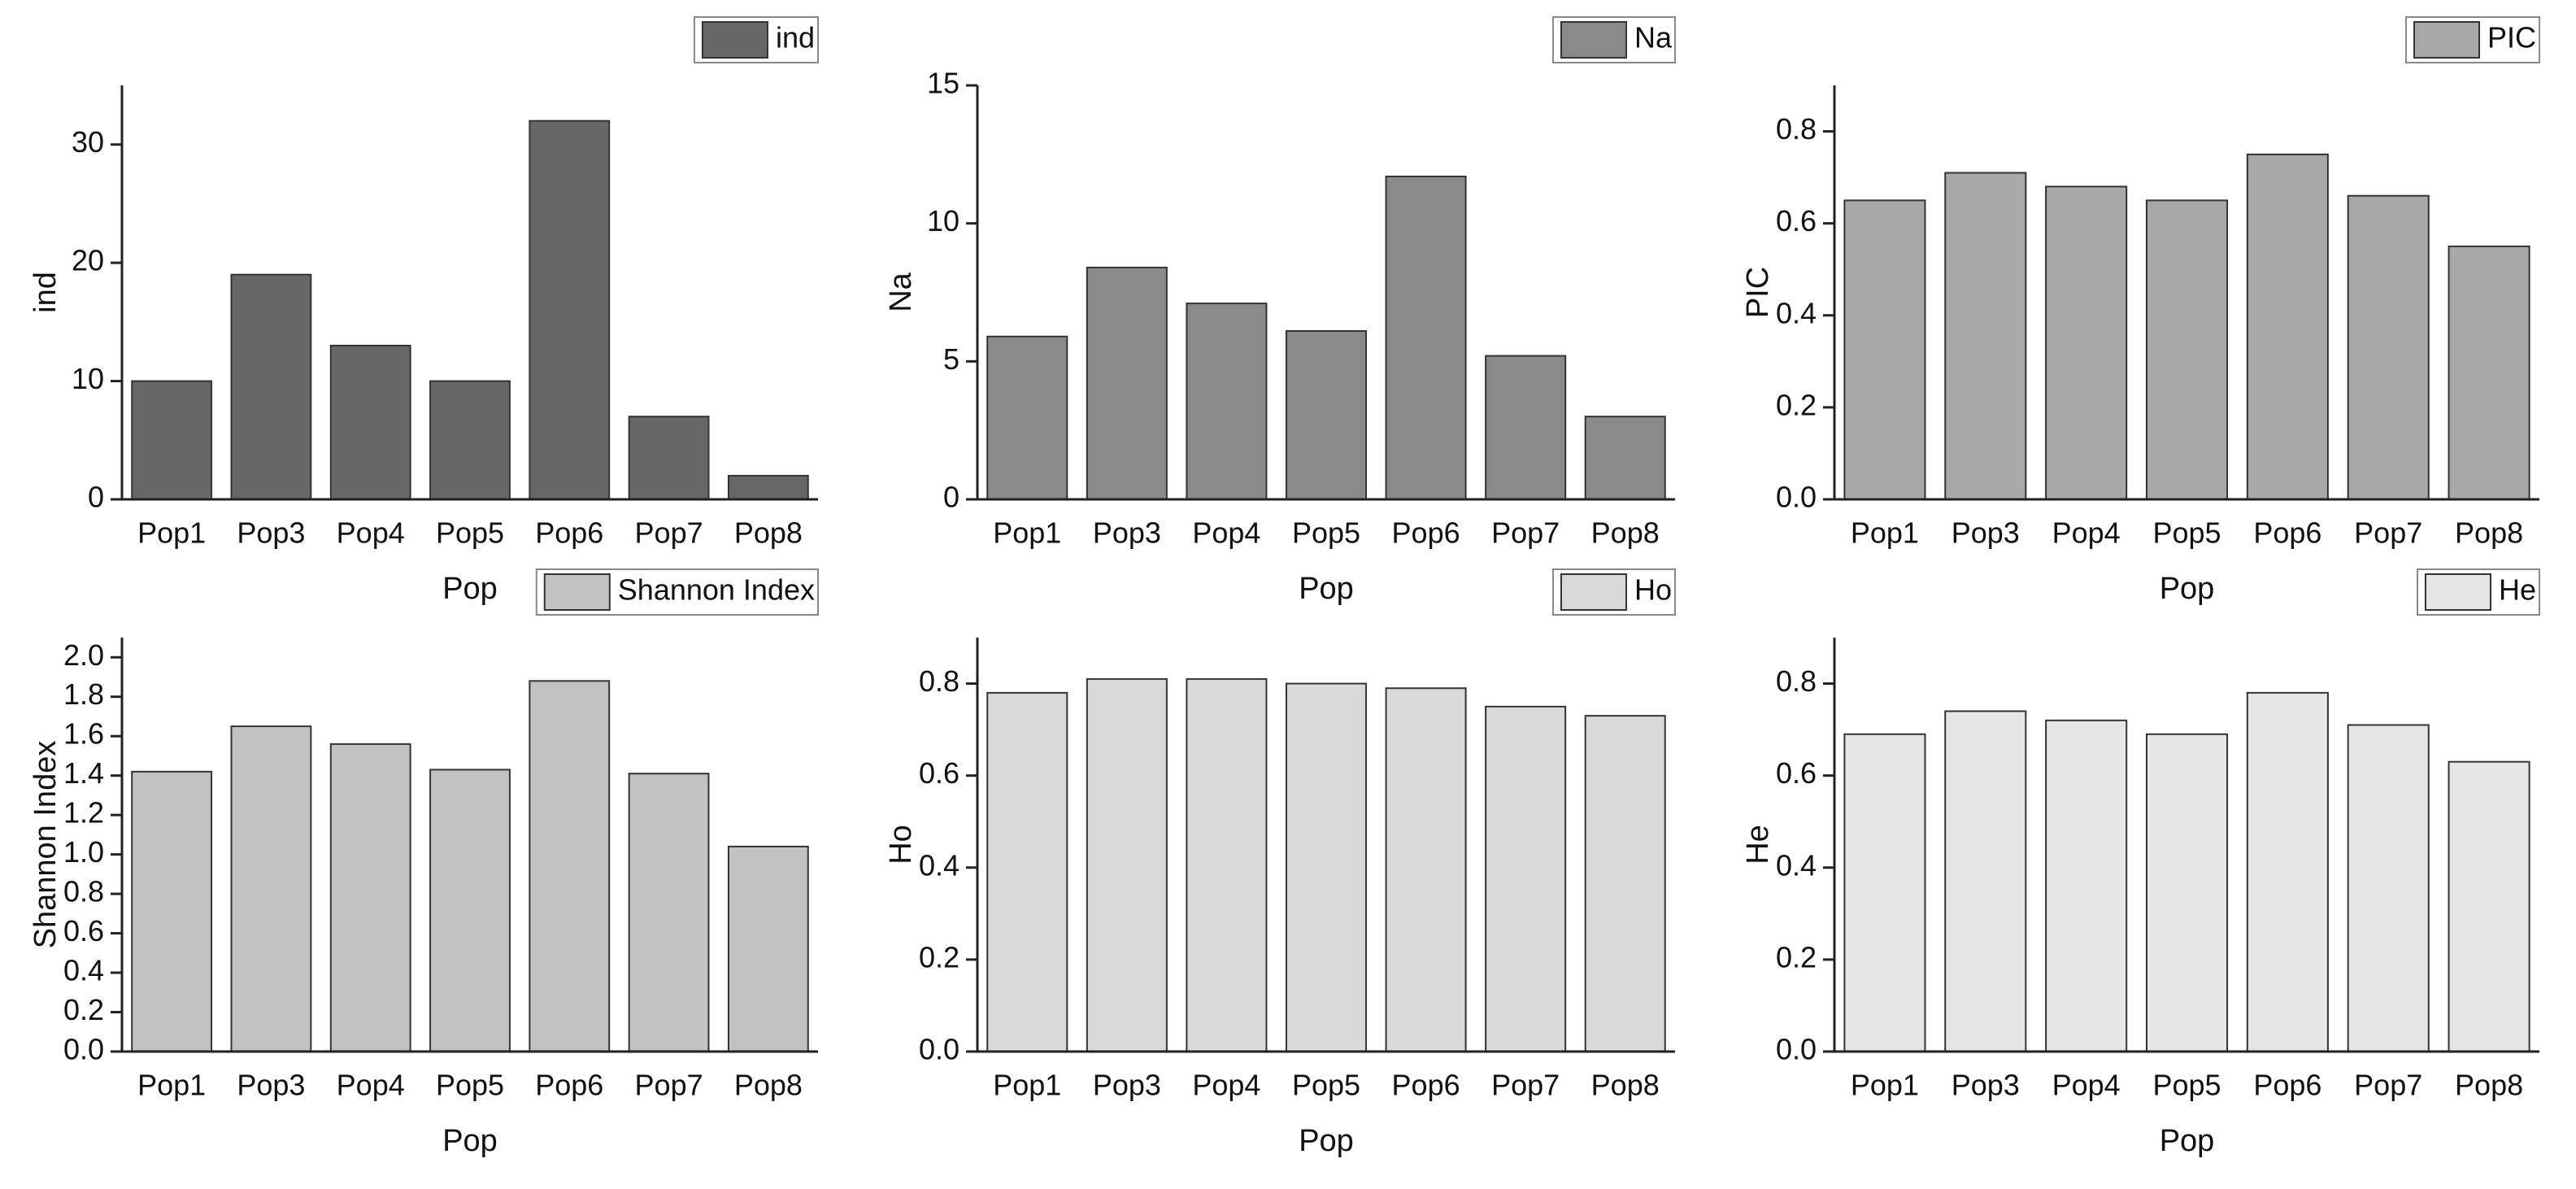  Describe the element at coordinates (796, 37) in the screenshot. I see `legend-label: ind` at that location.